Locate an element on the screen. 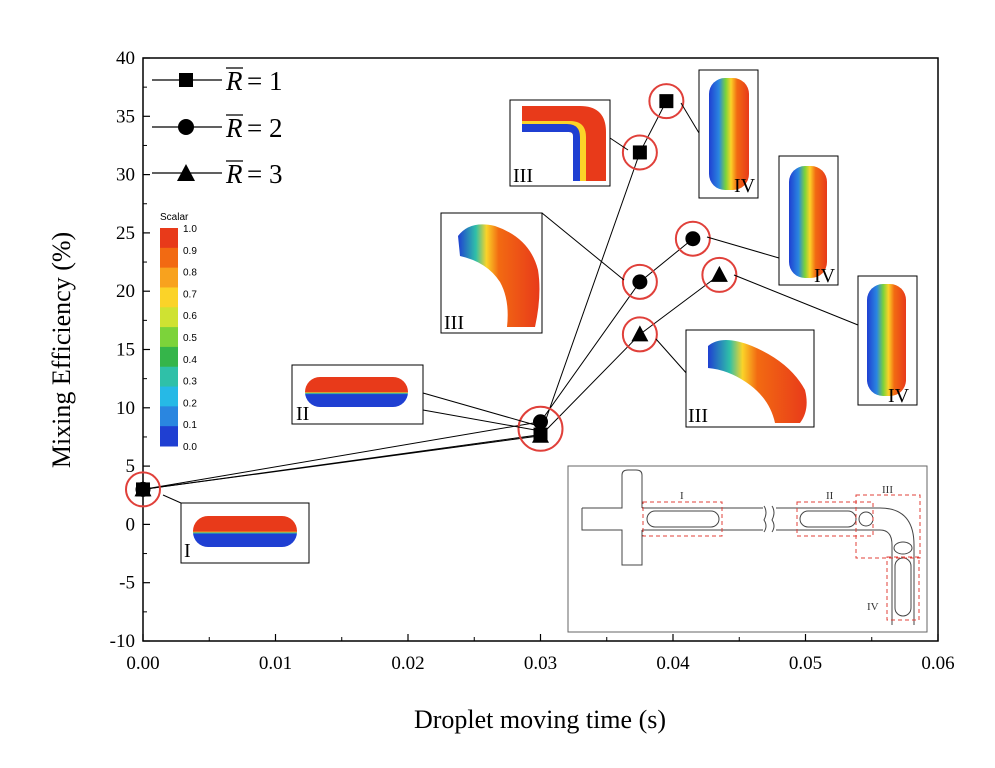 The image size is (995, 768). y-tick-label: 20 is located at coordinates (125, 291).